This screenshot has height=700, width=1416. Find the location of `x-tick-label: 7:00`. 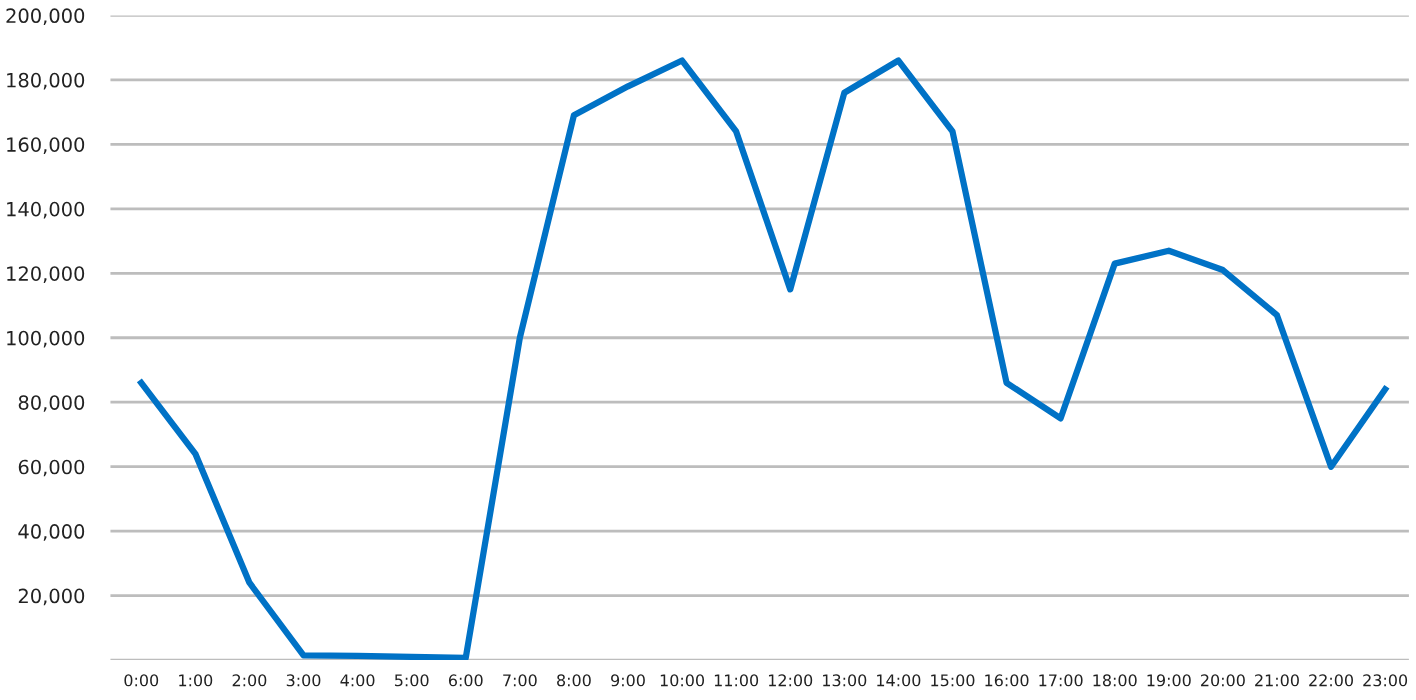

x-tick-label: 7:00 is located at coordinates (520, 680).